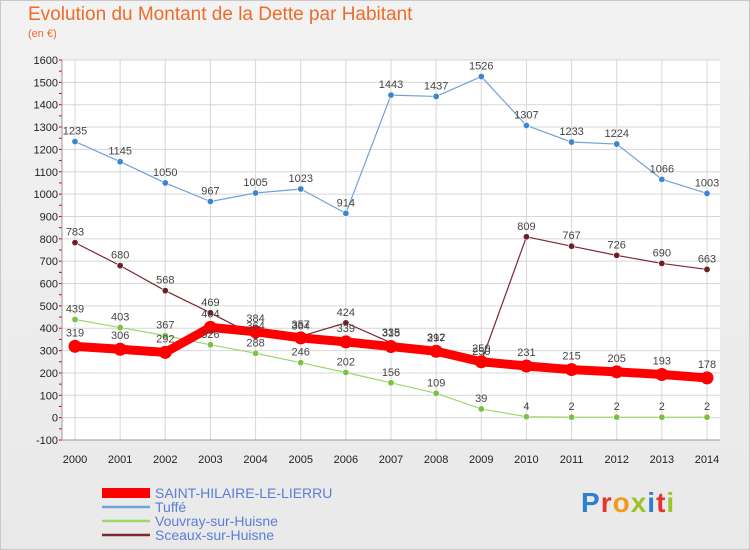  What do you see at coordinates (591, 502) in the screenshot?
I see `logo-letter: P` at bounding box center [591, 502].